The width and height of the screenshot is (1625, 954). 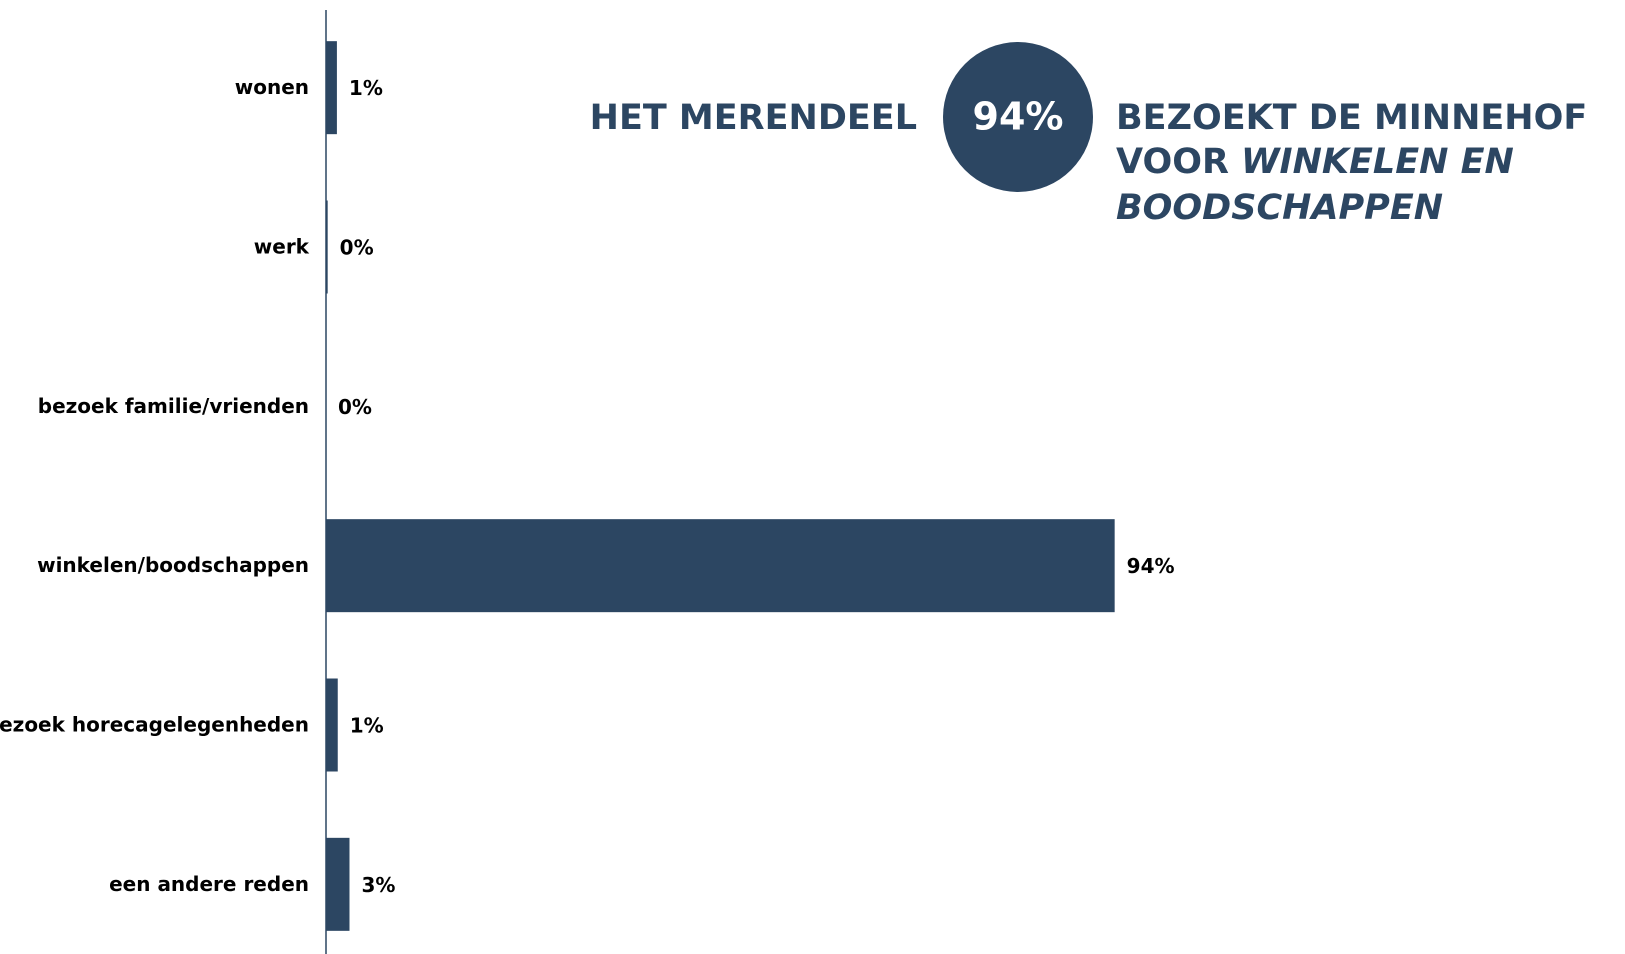 I want to click on headline-part: VOOR, so click(x=1172, y=162).